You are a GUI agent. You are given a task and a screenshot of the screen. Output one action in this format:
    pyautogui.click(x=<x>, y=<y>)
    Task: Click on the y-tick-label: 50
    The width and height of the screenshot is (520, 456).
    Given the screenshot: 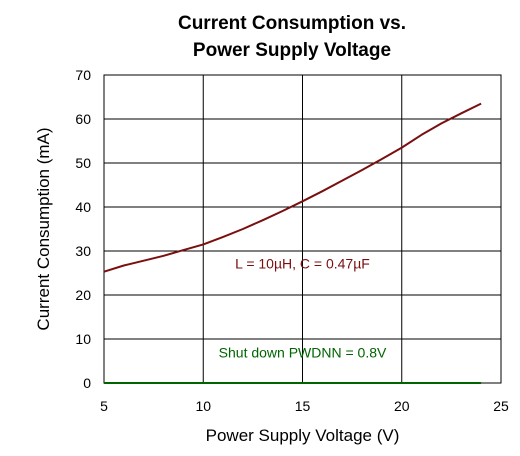 What is the action you would take?
    pyautogui.click(x=83, y=163)
    